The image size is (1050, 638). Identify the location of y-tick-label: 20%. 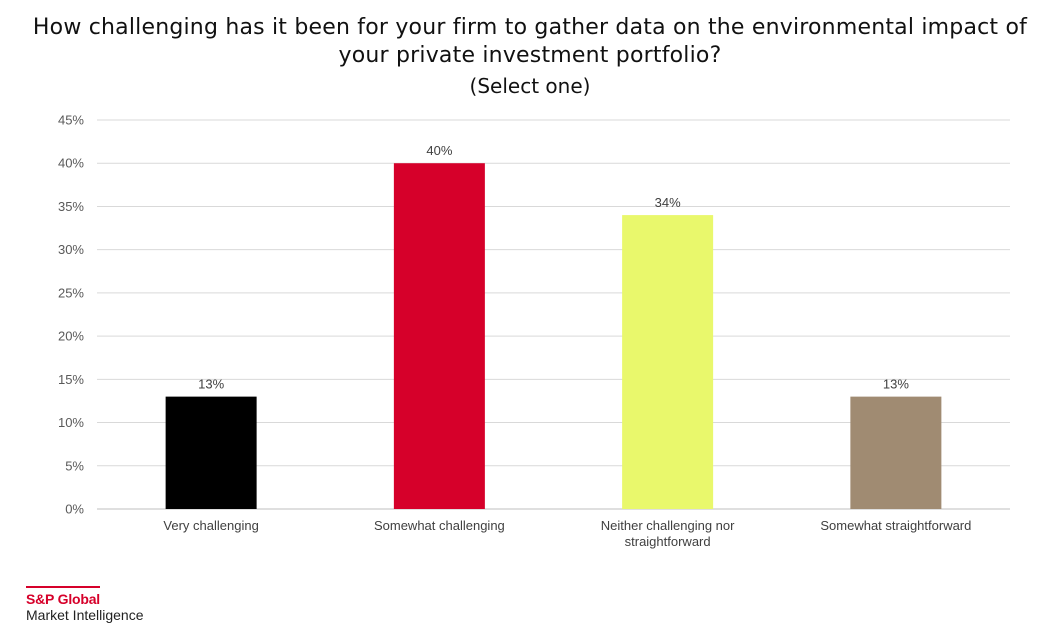
(71, 336).